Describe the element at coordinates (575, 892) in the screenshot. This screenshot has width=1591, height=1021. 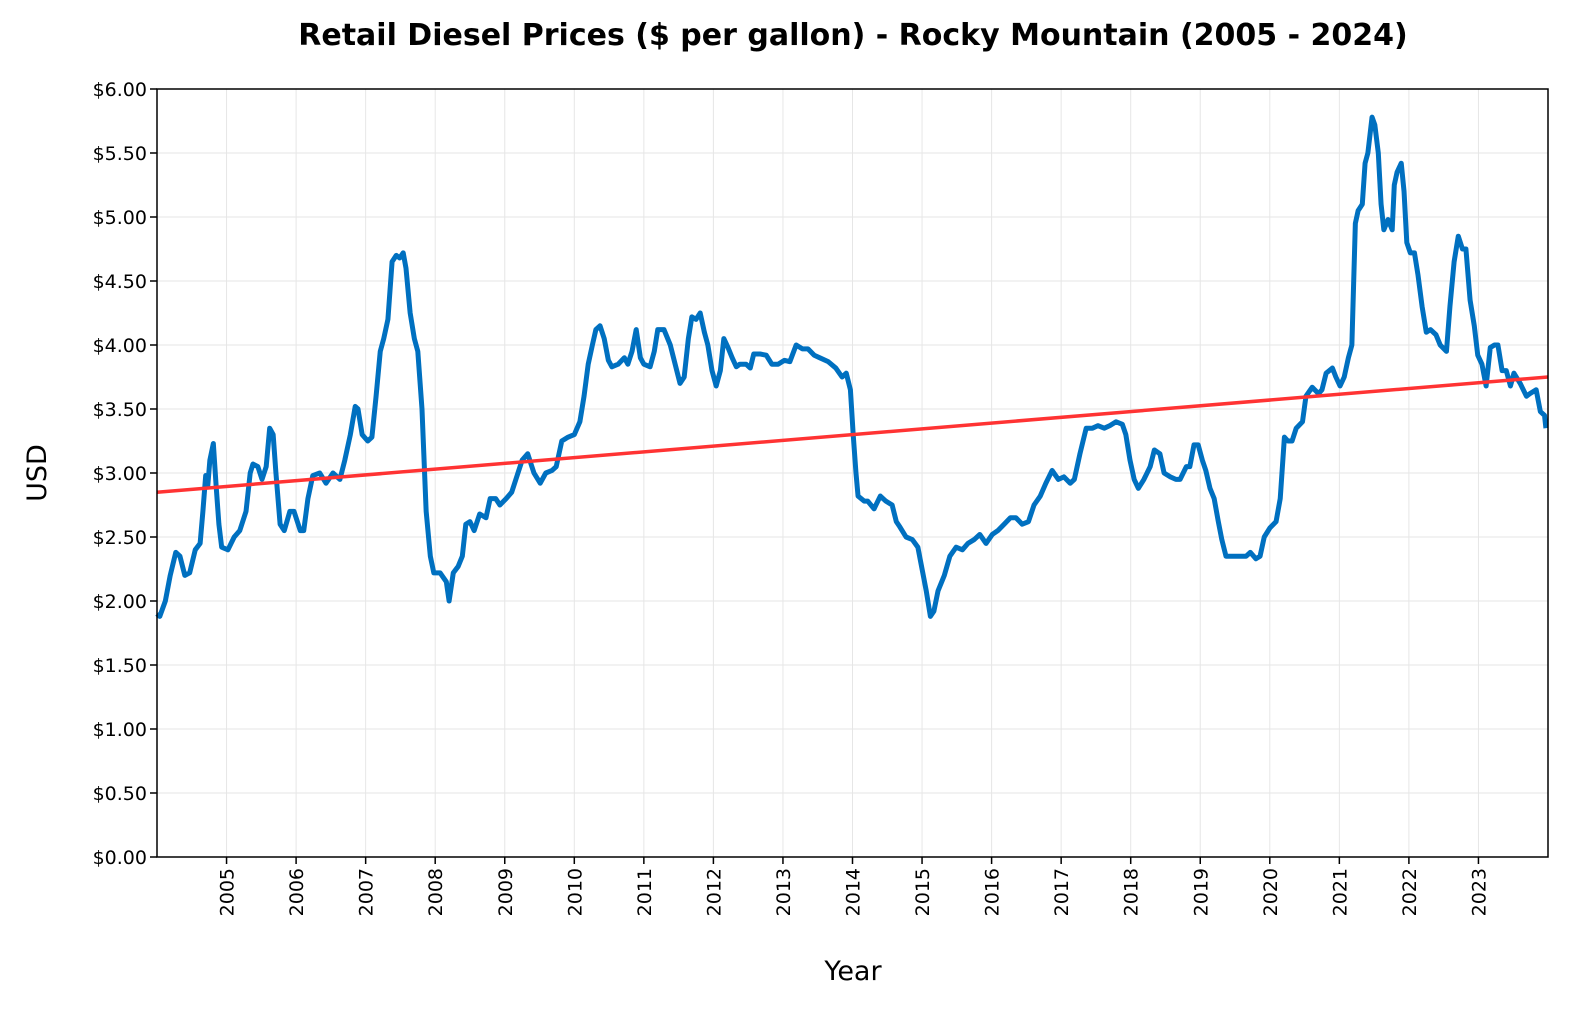
I see `x-tick-label: 2010` at that location.